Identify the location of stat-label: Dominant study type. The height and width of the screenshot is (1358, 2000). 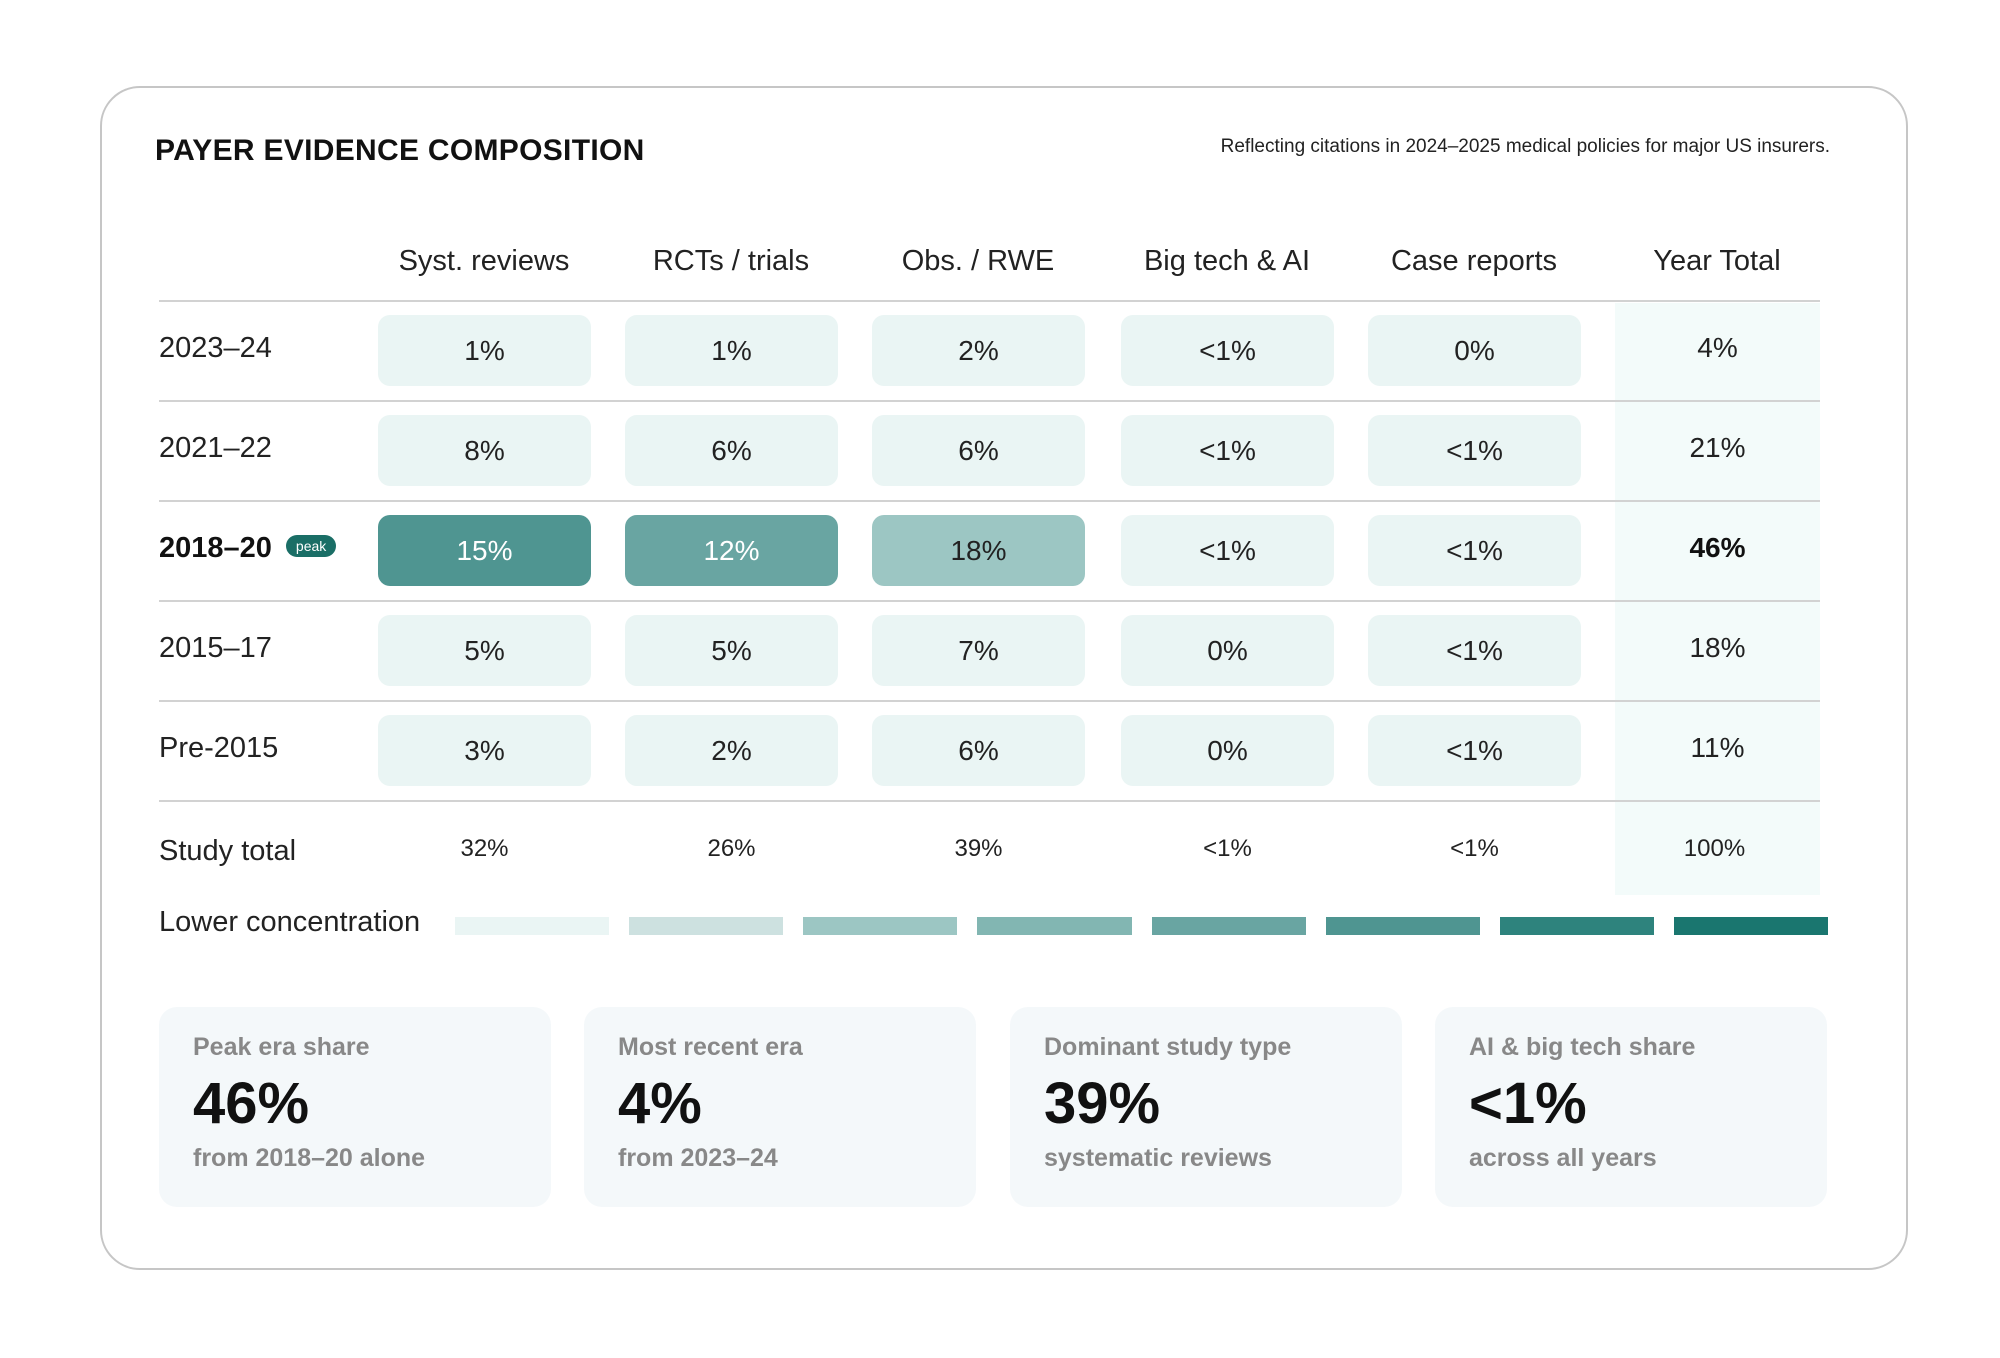
(1168, 1047).